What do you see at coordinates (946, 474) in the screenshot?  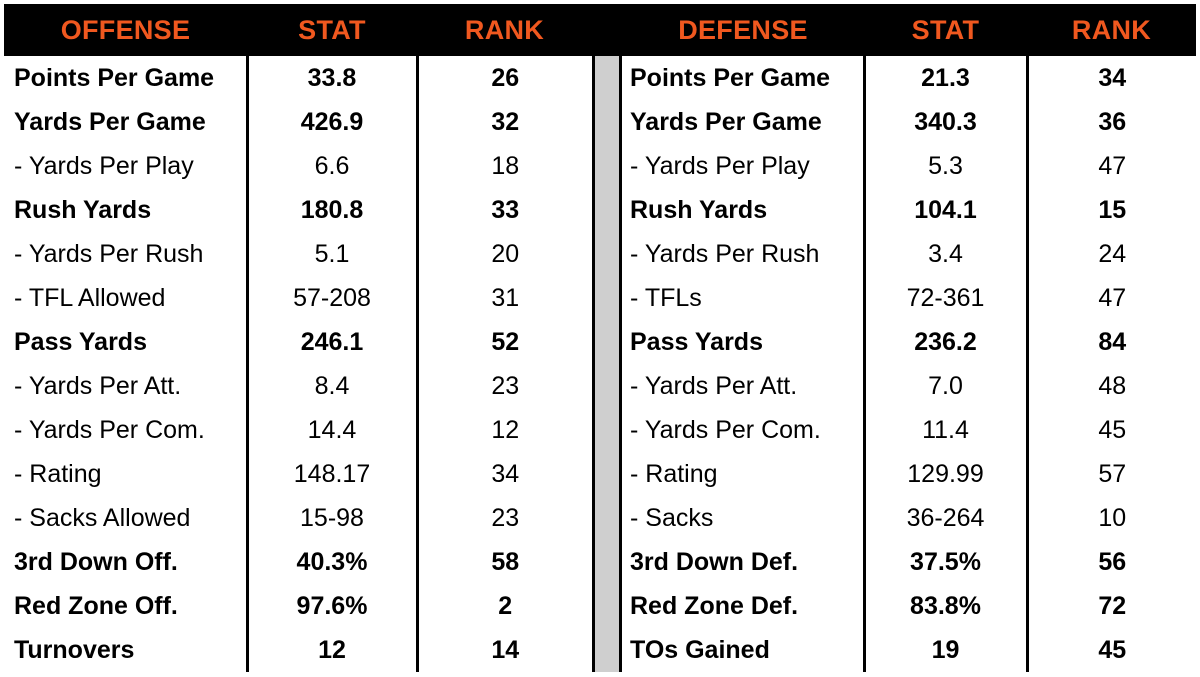 I see `defense-stat-cell: 129.99` at bounding box center [946, 474].